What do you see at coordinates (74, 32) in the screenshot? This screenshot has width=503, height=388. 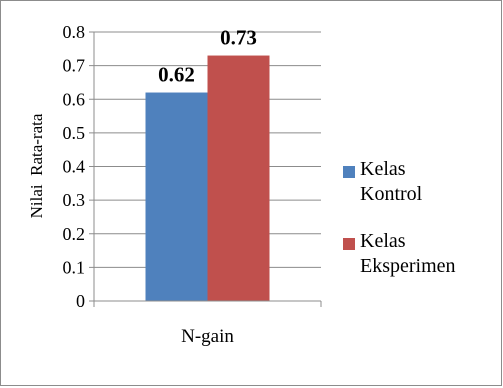 I see `y-tick-label: 0.8` at bounding box center [74, 32].